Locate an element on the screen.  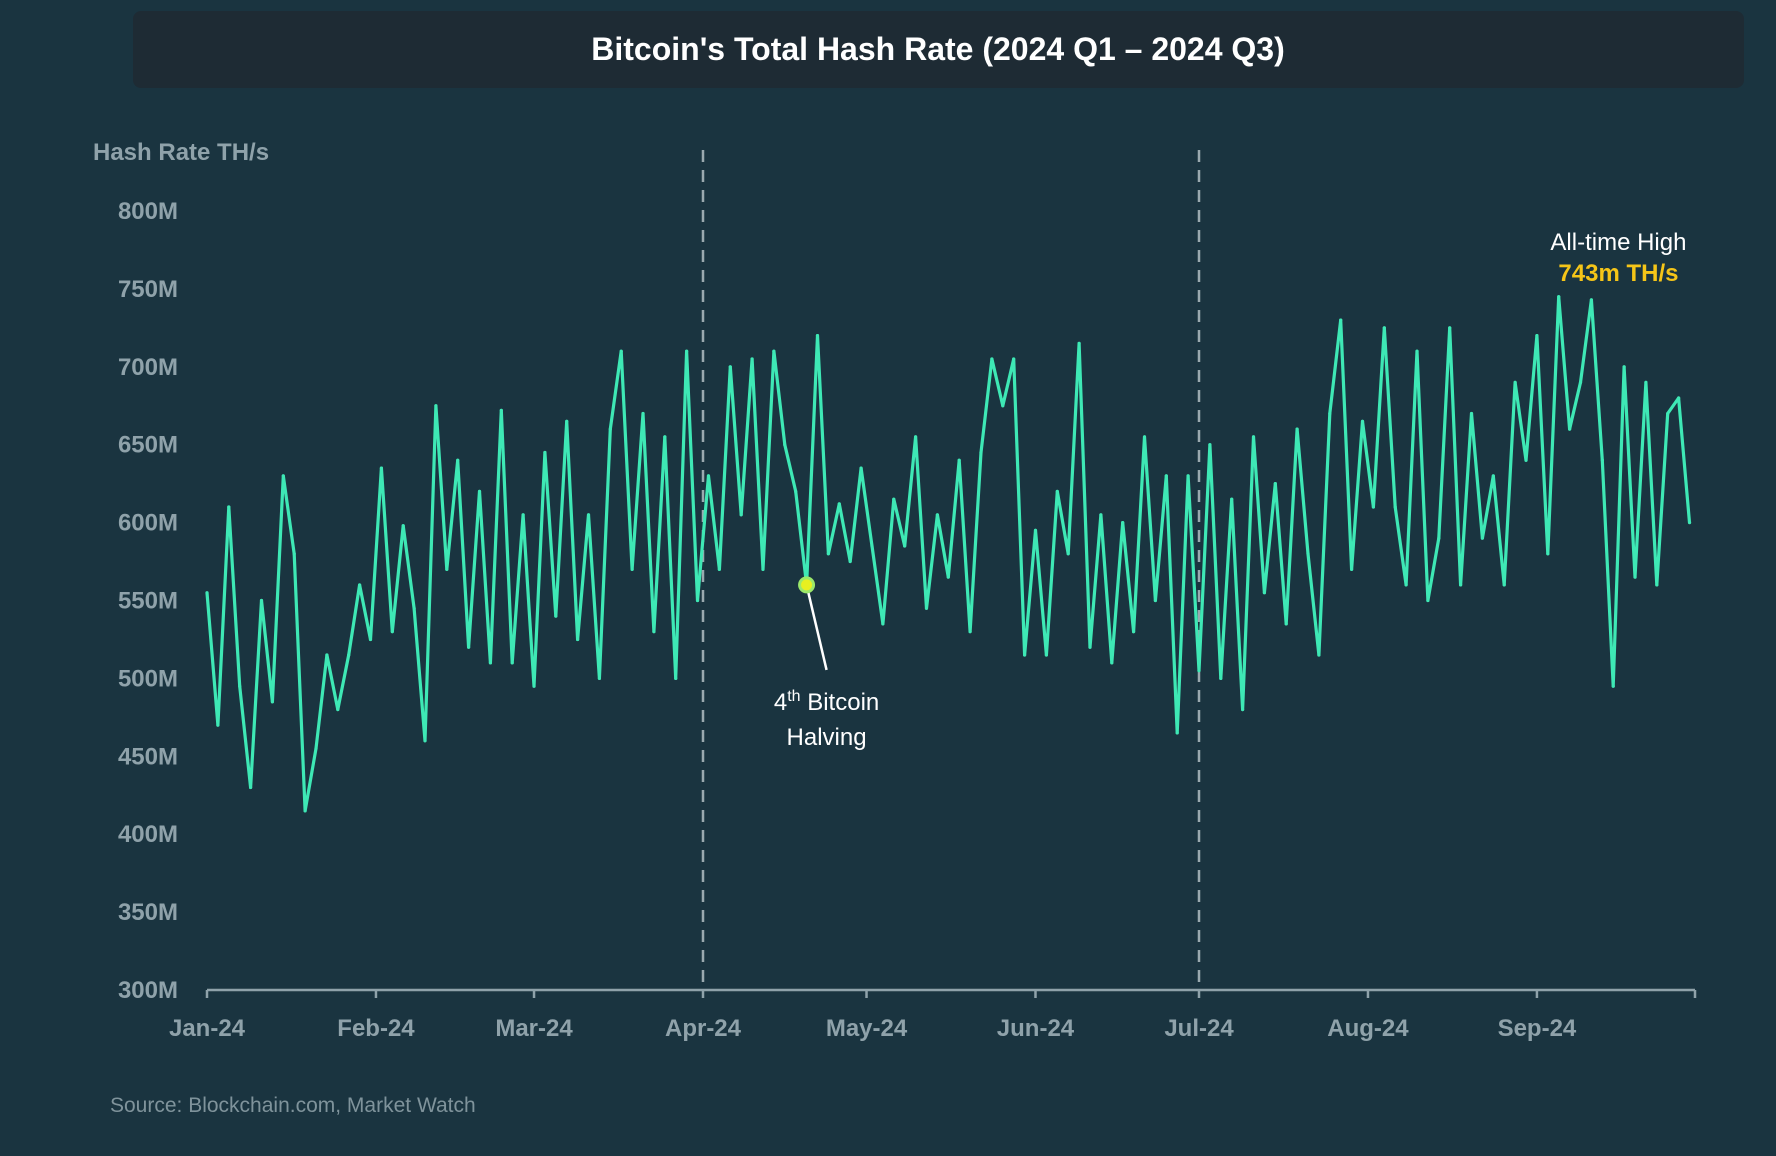
halving-ordinal-suffix: th is located at coordinates (793, 696).